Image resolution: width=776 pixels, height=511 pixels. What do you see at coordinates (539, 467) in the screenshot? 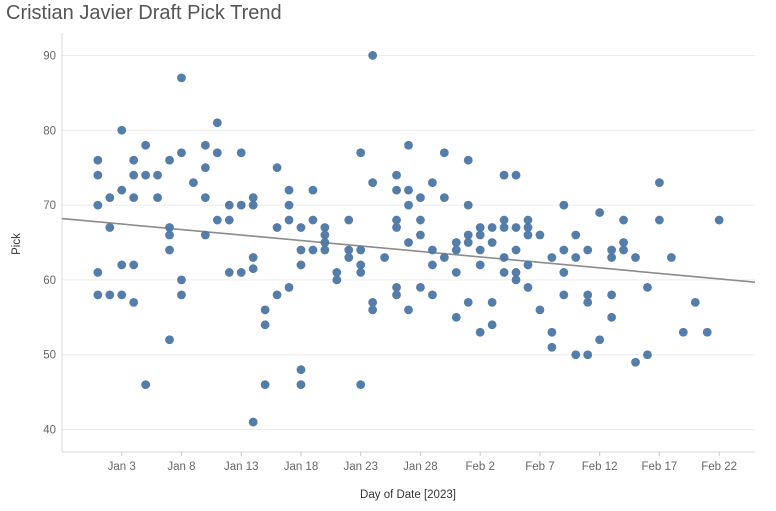
I see `x-tick-label: Feb 7` at bounding box center [539, 467].